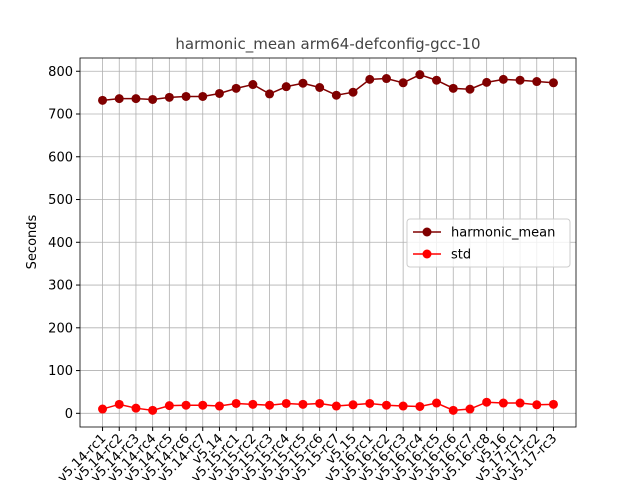 This screenshot has width=640, height=484. What do you see at coordinates (488, 243) in the screenshot?
I see `legend-box` at bounding box center [488, 243].